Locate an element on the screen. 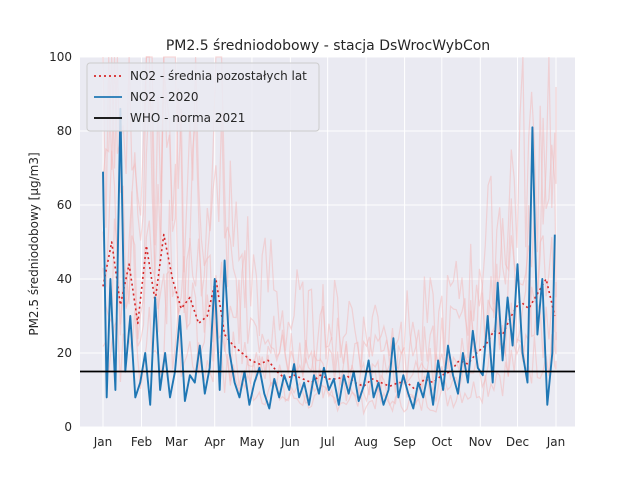 The width and height of the screenshot is (640, 480). y-tick-label: 20 is located at coordinates (64, 353).